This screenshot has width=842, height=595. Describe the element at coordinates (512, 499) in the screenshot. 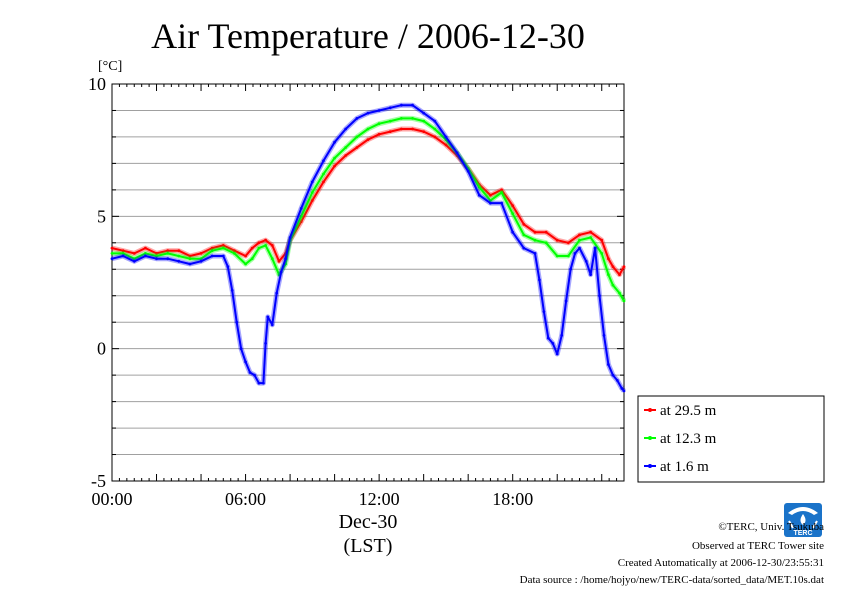

I see `x-tick-label: 18:00` at that location.